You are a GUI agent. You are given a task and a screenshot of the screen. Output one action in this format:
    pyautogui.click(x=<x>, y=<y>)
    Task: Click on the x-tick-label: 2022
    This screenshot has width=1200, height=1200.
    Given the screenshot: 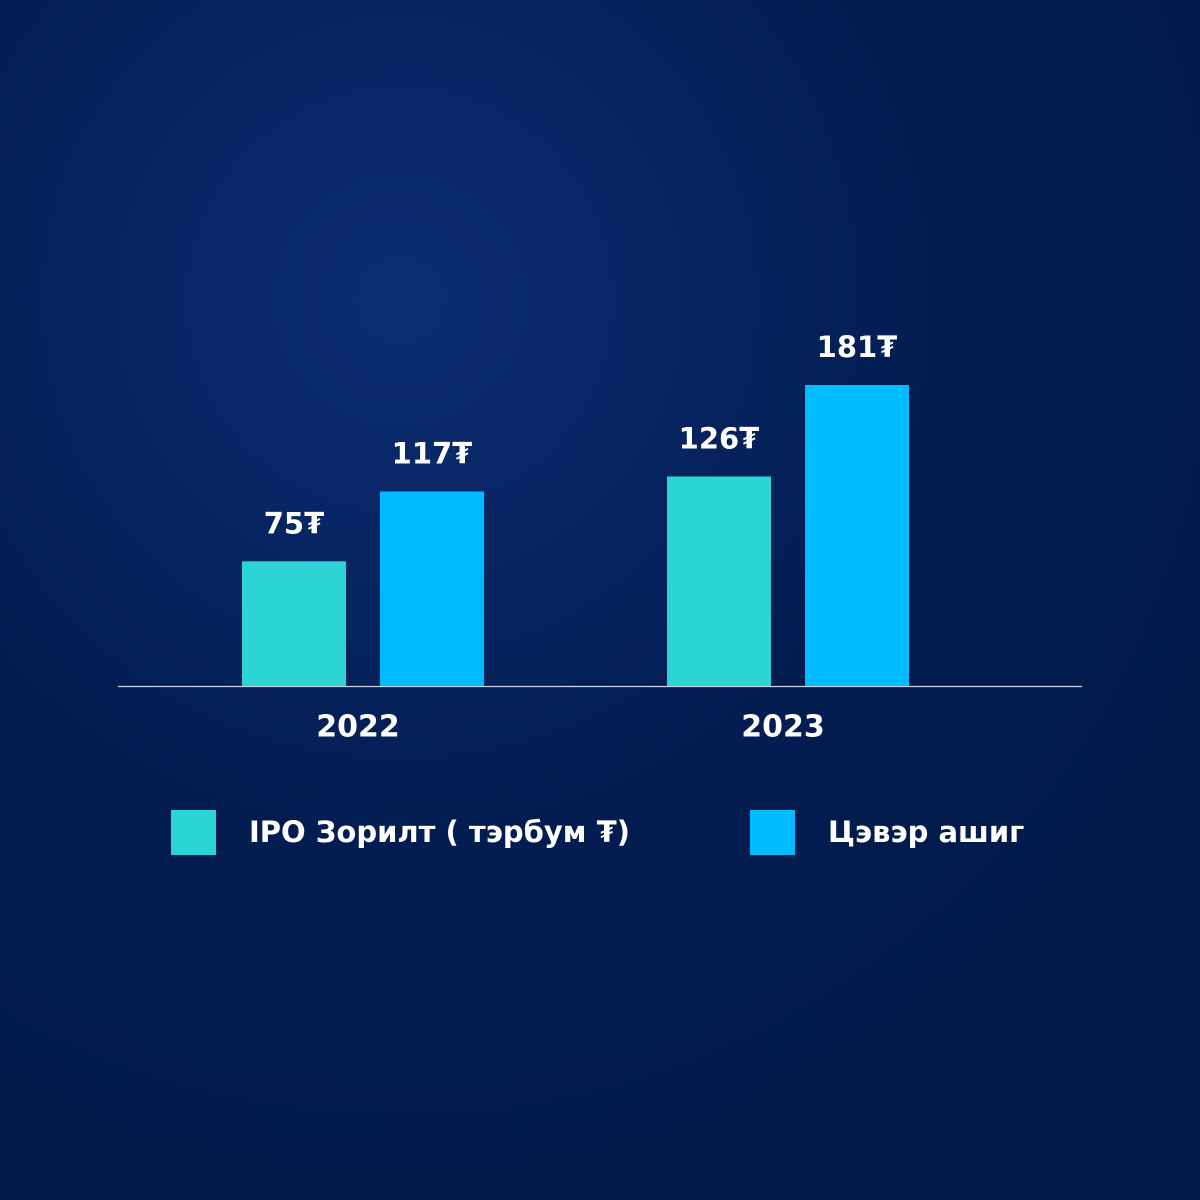 What is the action you would take?
    pyautogui.click(x=358, y=727)
    